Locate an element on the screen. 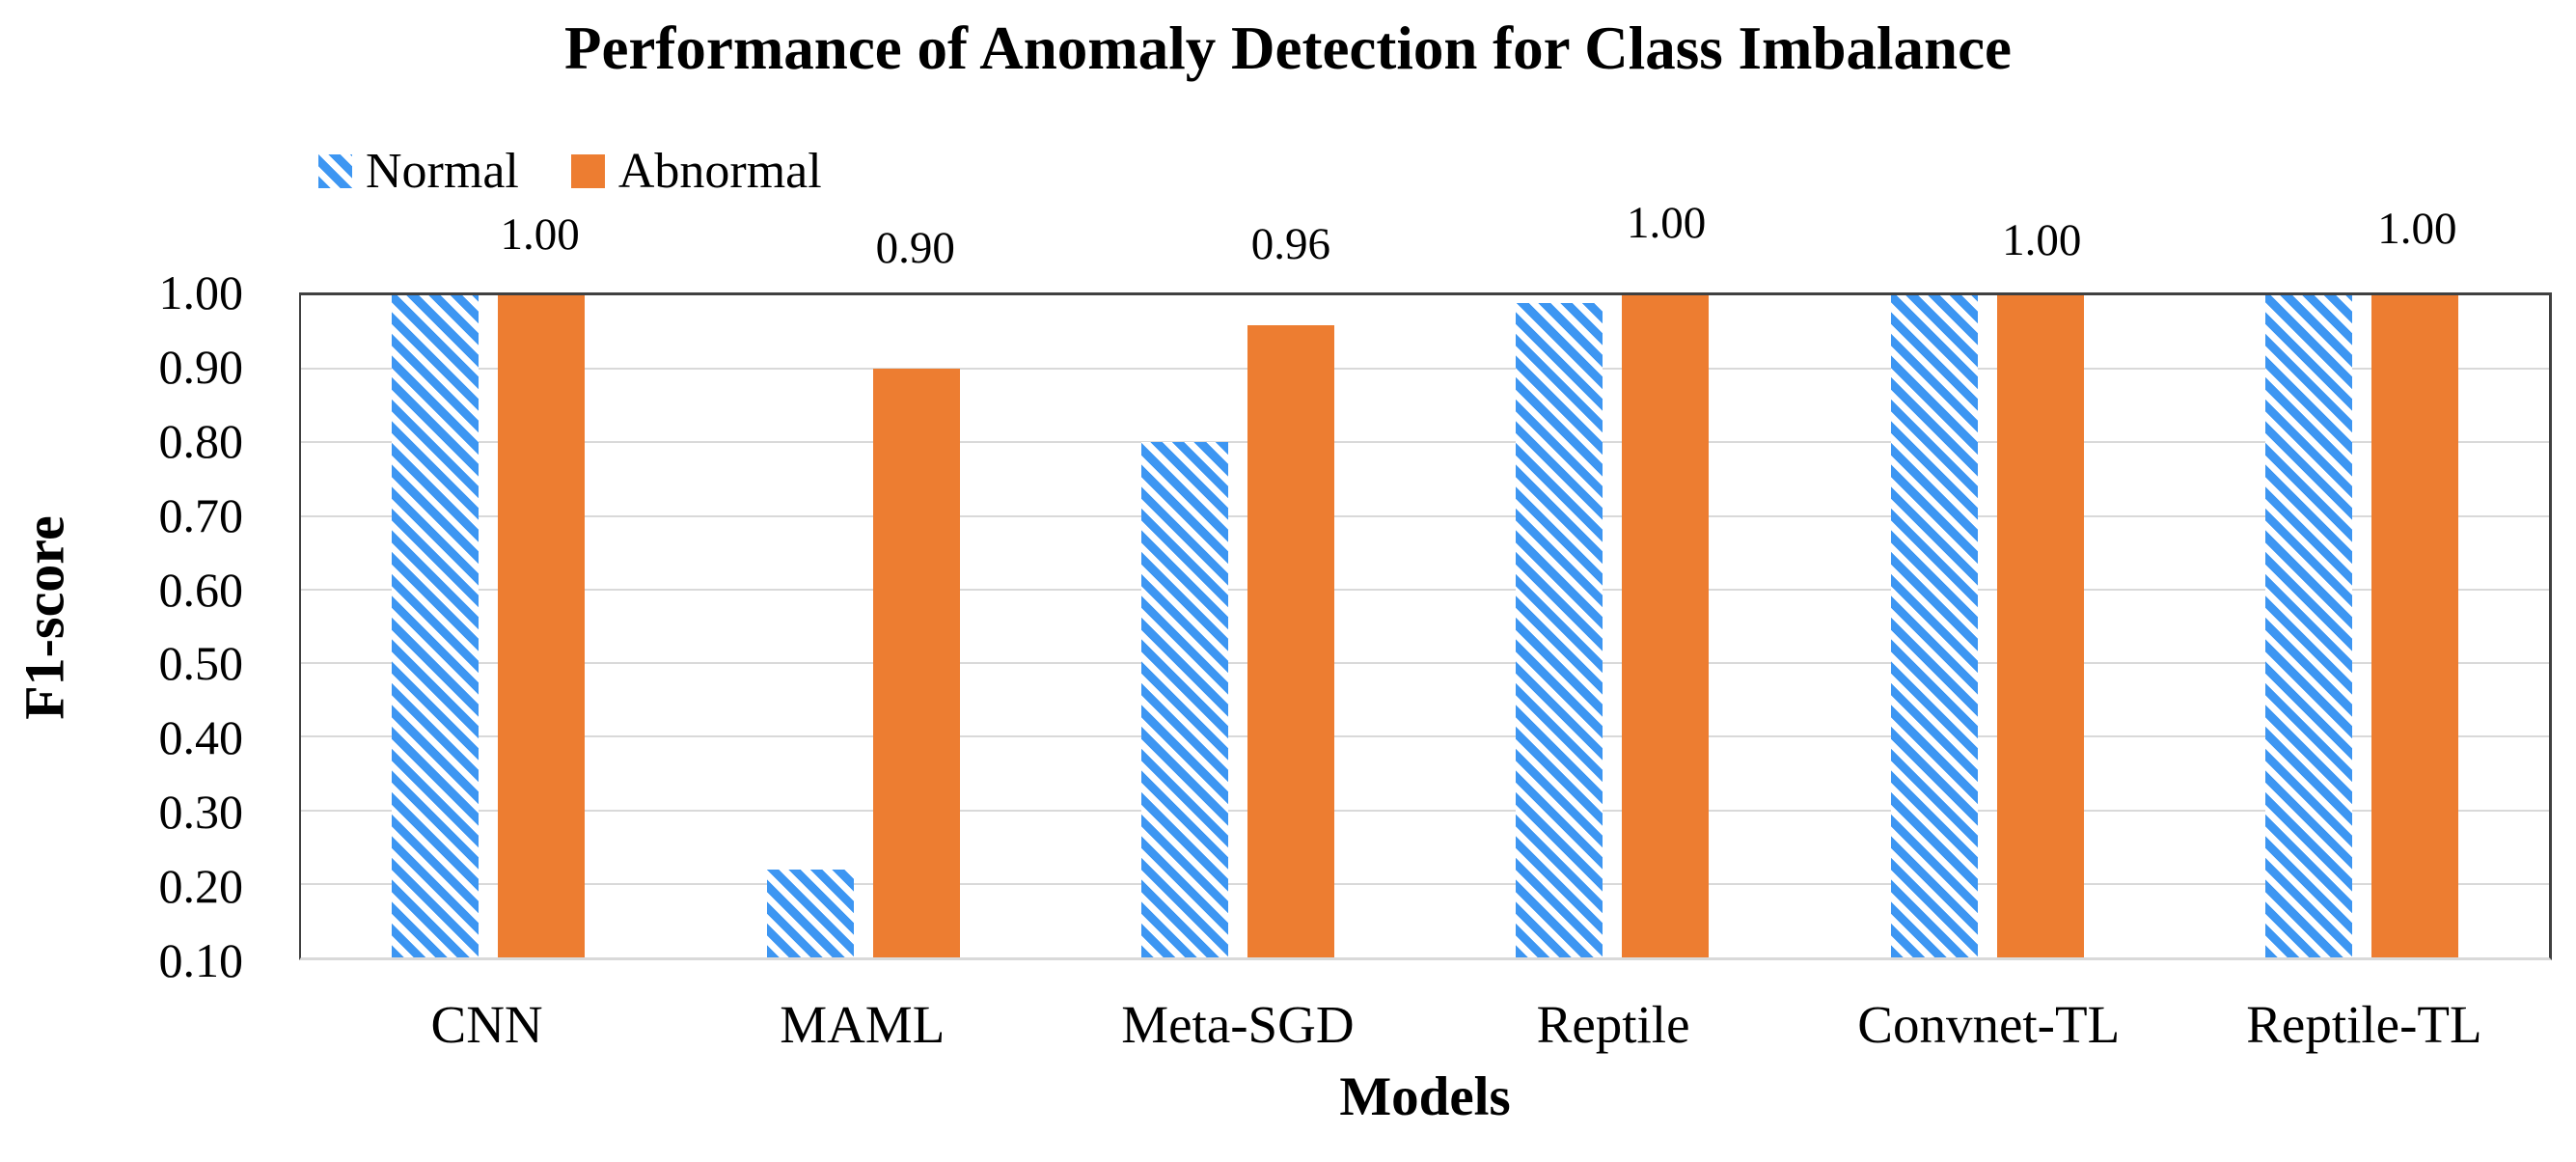 This screenshot has width=2576, height=1162. bar-abnormal-CNN is located at coordinates (542, 626).